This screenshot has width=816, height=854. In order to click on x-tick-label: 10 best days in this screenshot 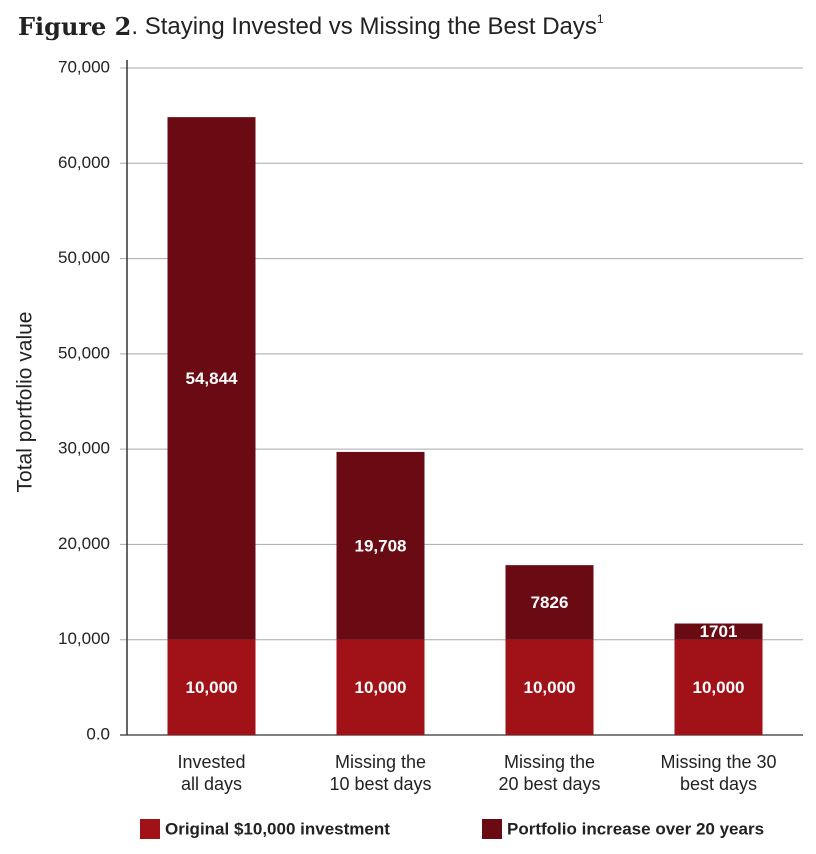, I will do `click(380, 784)`.